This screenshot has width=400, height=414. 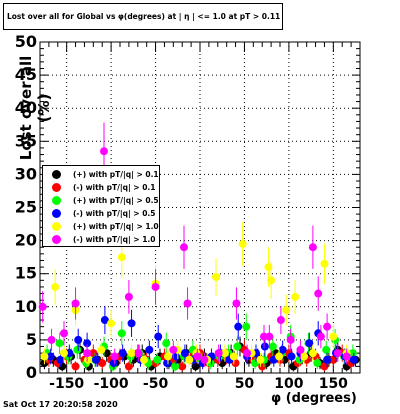 What do you see at coordinates (114, 213) in the screenshot?
I see `legend-label: (-) with pT/|q| > 0.5` at bounding box center [114, 213].